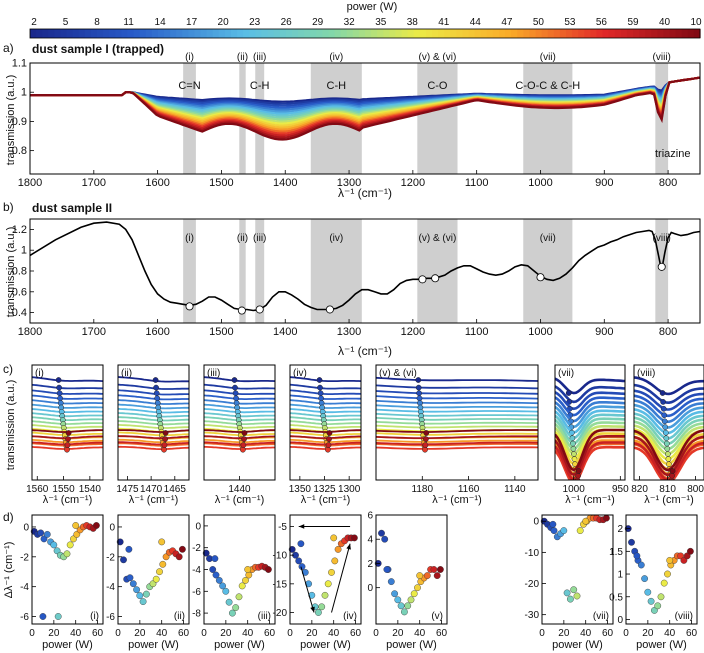  I want to click on panel-c-subplot-label: (vii), so click(566, 373).